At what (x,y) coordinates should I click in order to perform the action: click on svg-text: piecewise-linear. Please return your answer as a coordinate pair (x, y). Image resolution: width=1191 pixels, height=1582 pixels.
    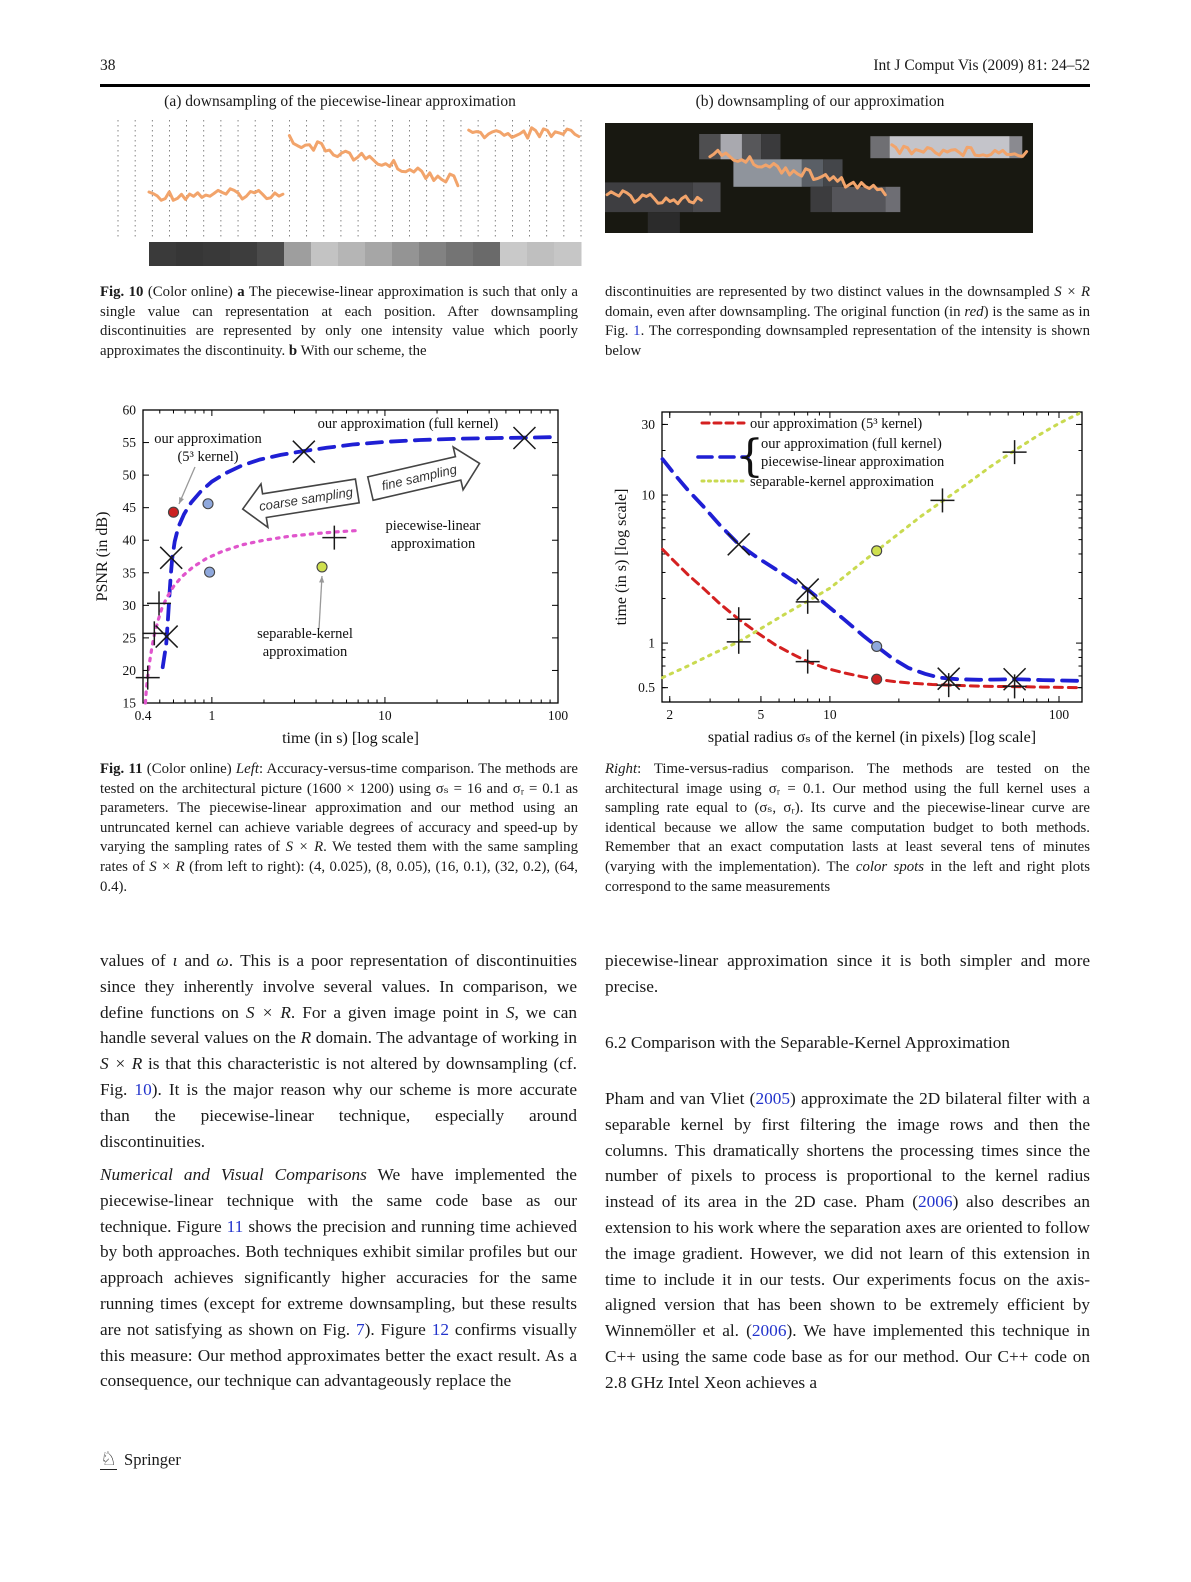
    Looking at the image, I should click on (432, 526).